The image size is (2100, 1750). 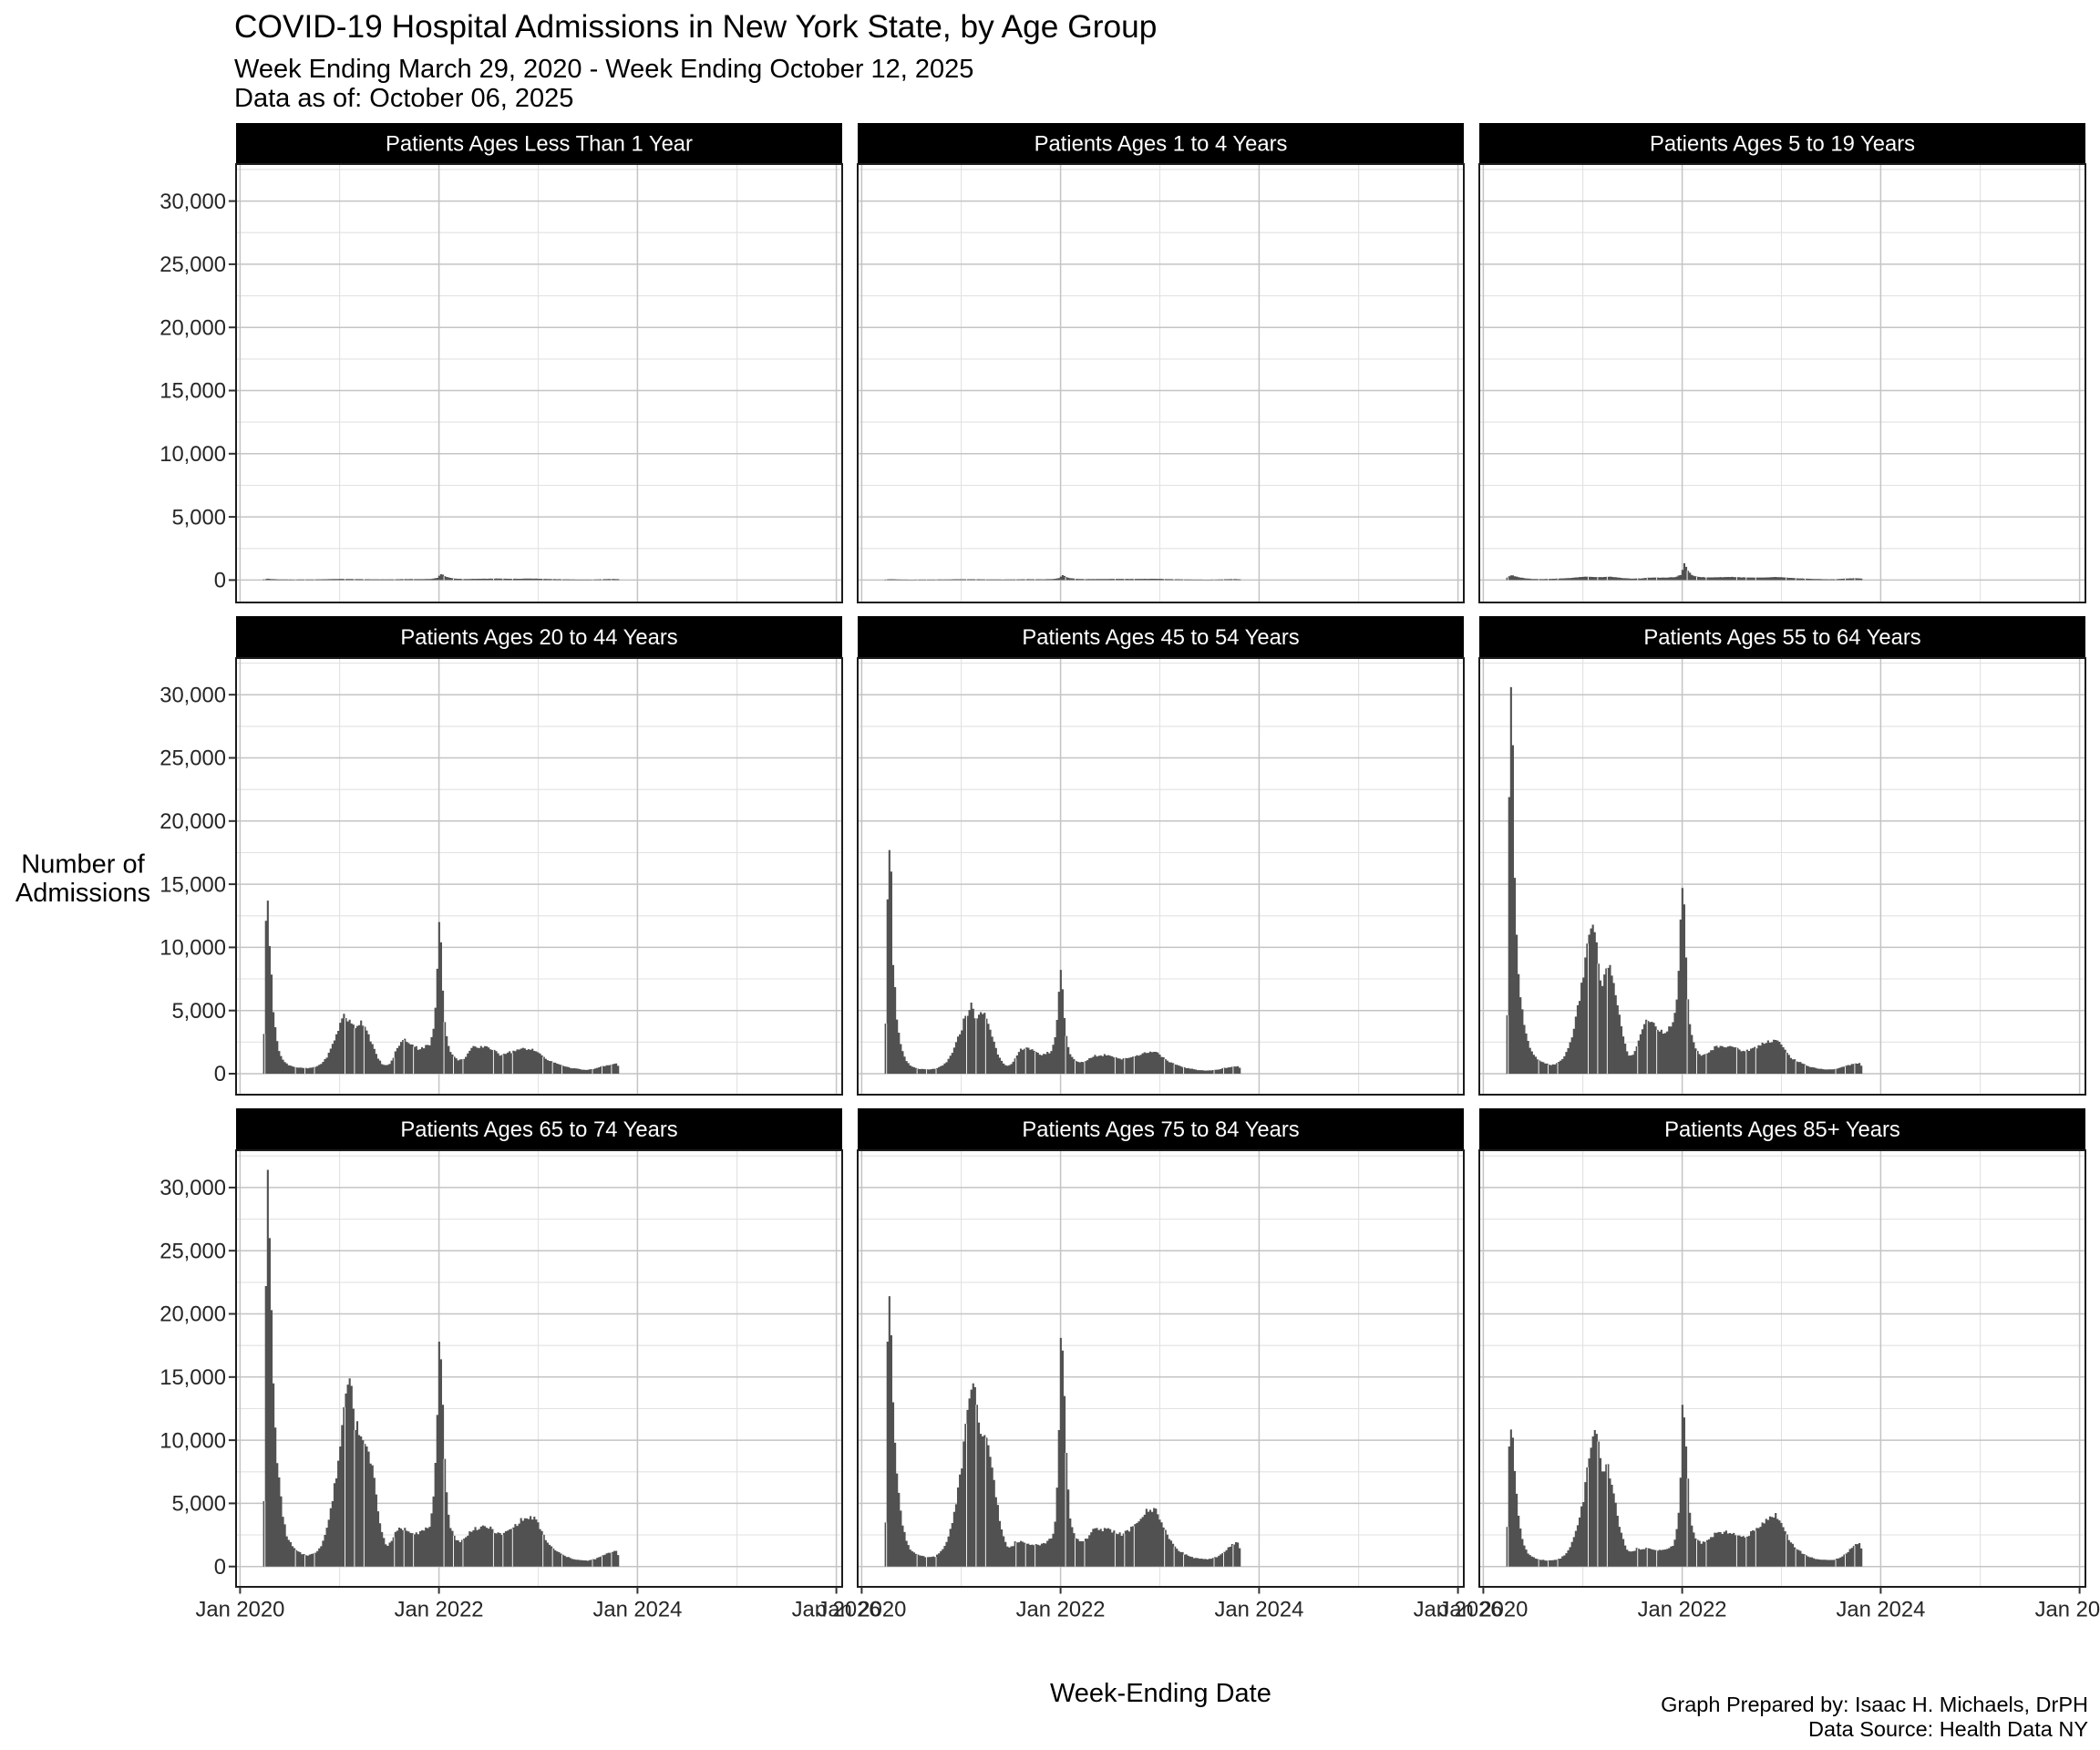 I want to click on svg-text: Admissions, so click(x=83, y=894).